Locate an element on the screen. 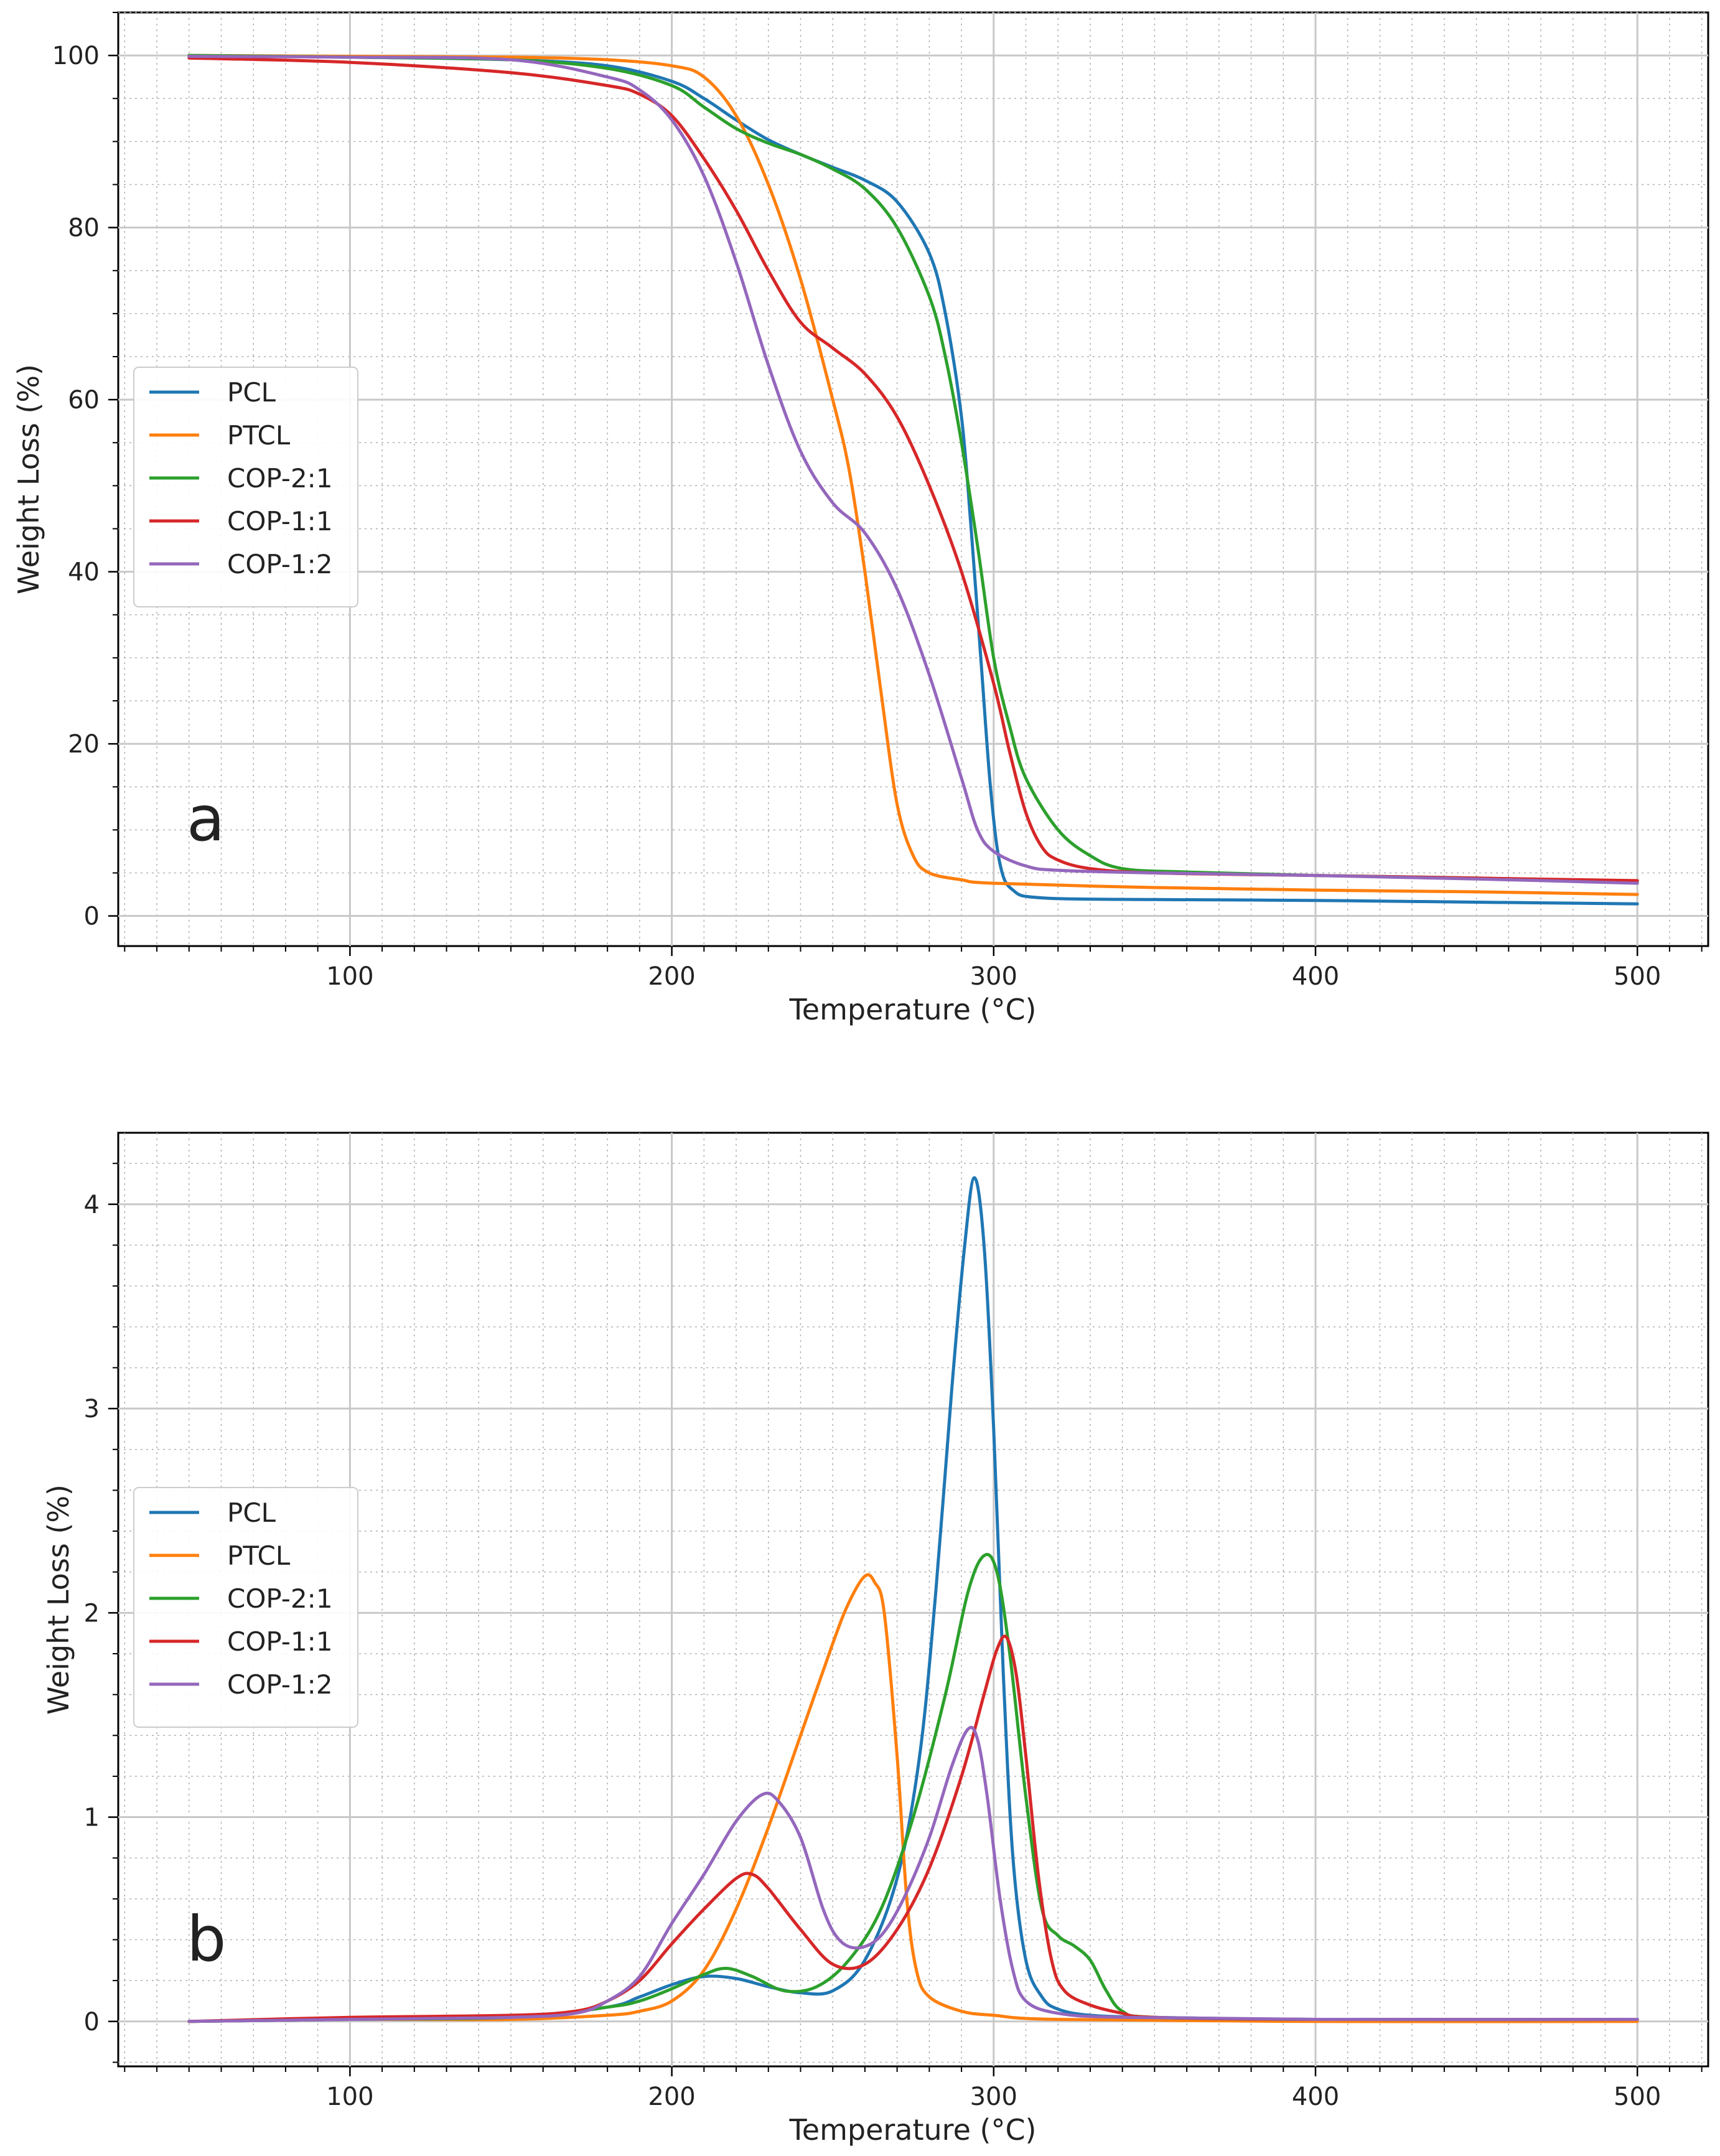 The height and width of the screenshot is (2156, 1720). y-tick-label: 1 is located at coordinates (92, 1818).